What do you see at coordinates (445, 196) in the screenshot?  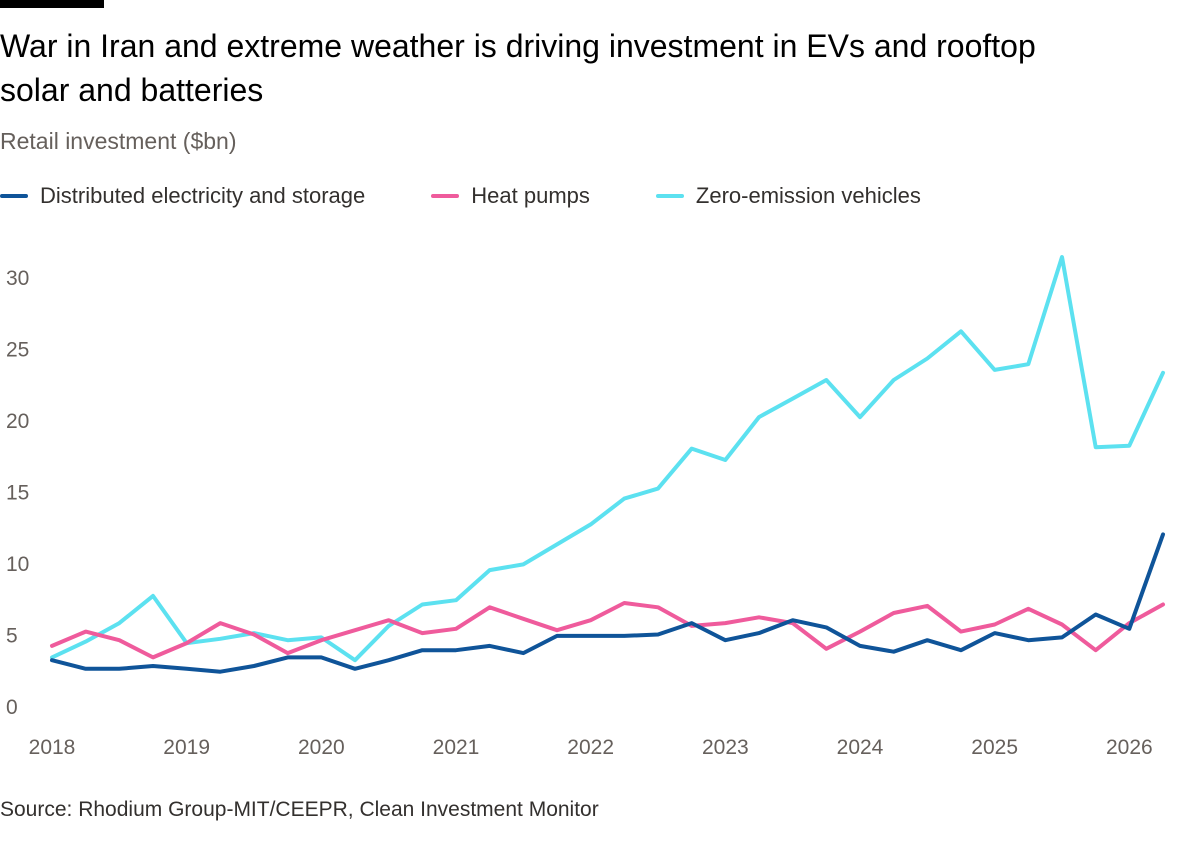 I see `legend-swatch-heat-pumps` at bounding box center [445, 196].